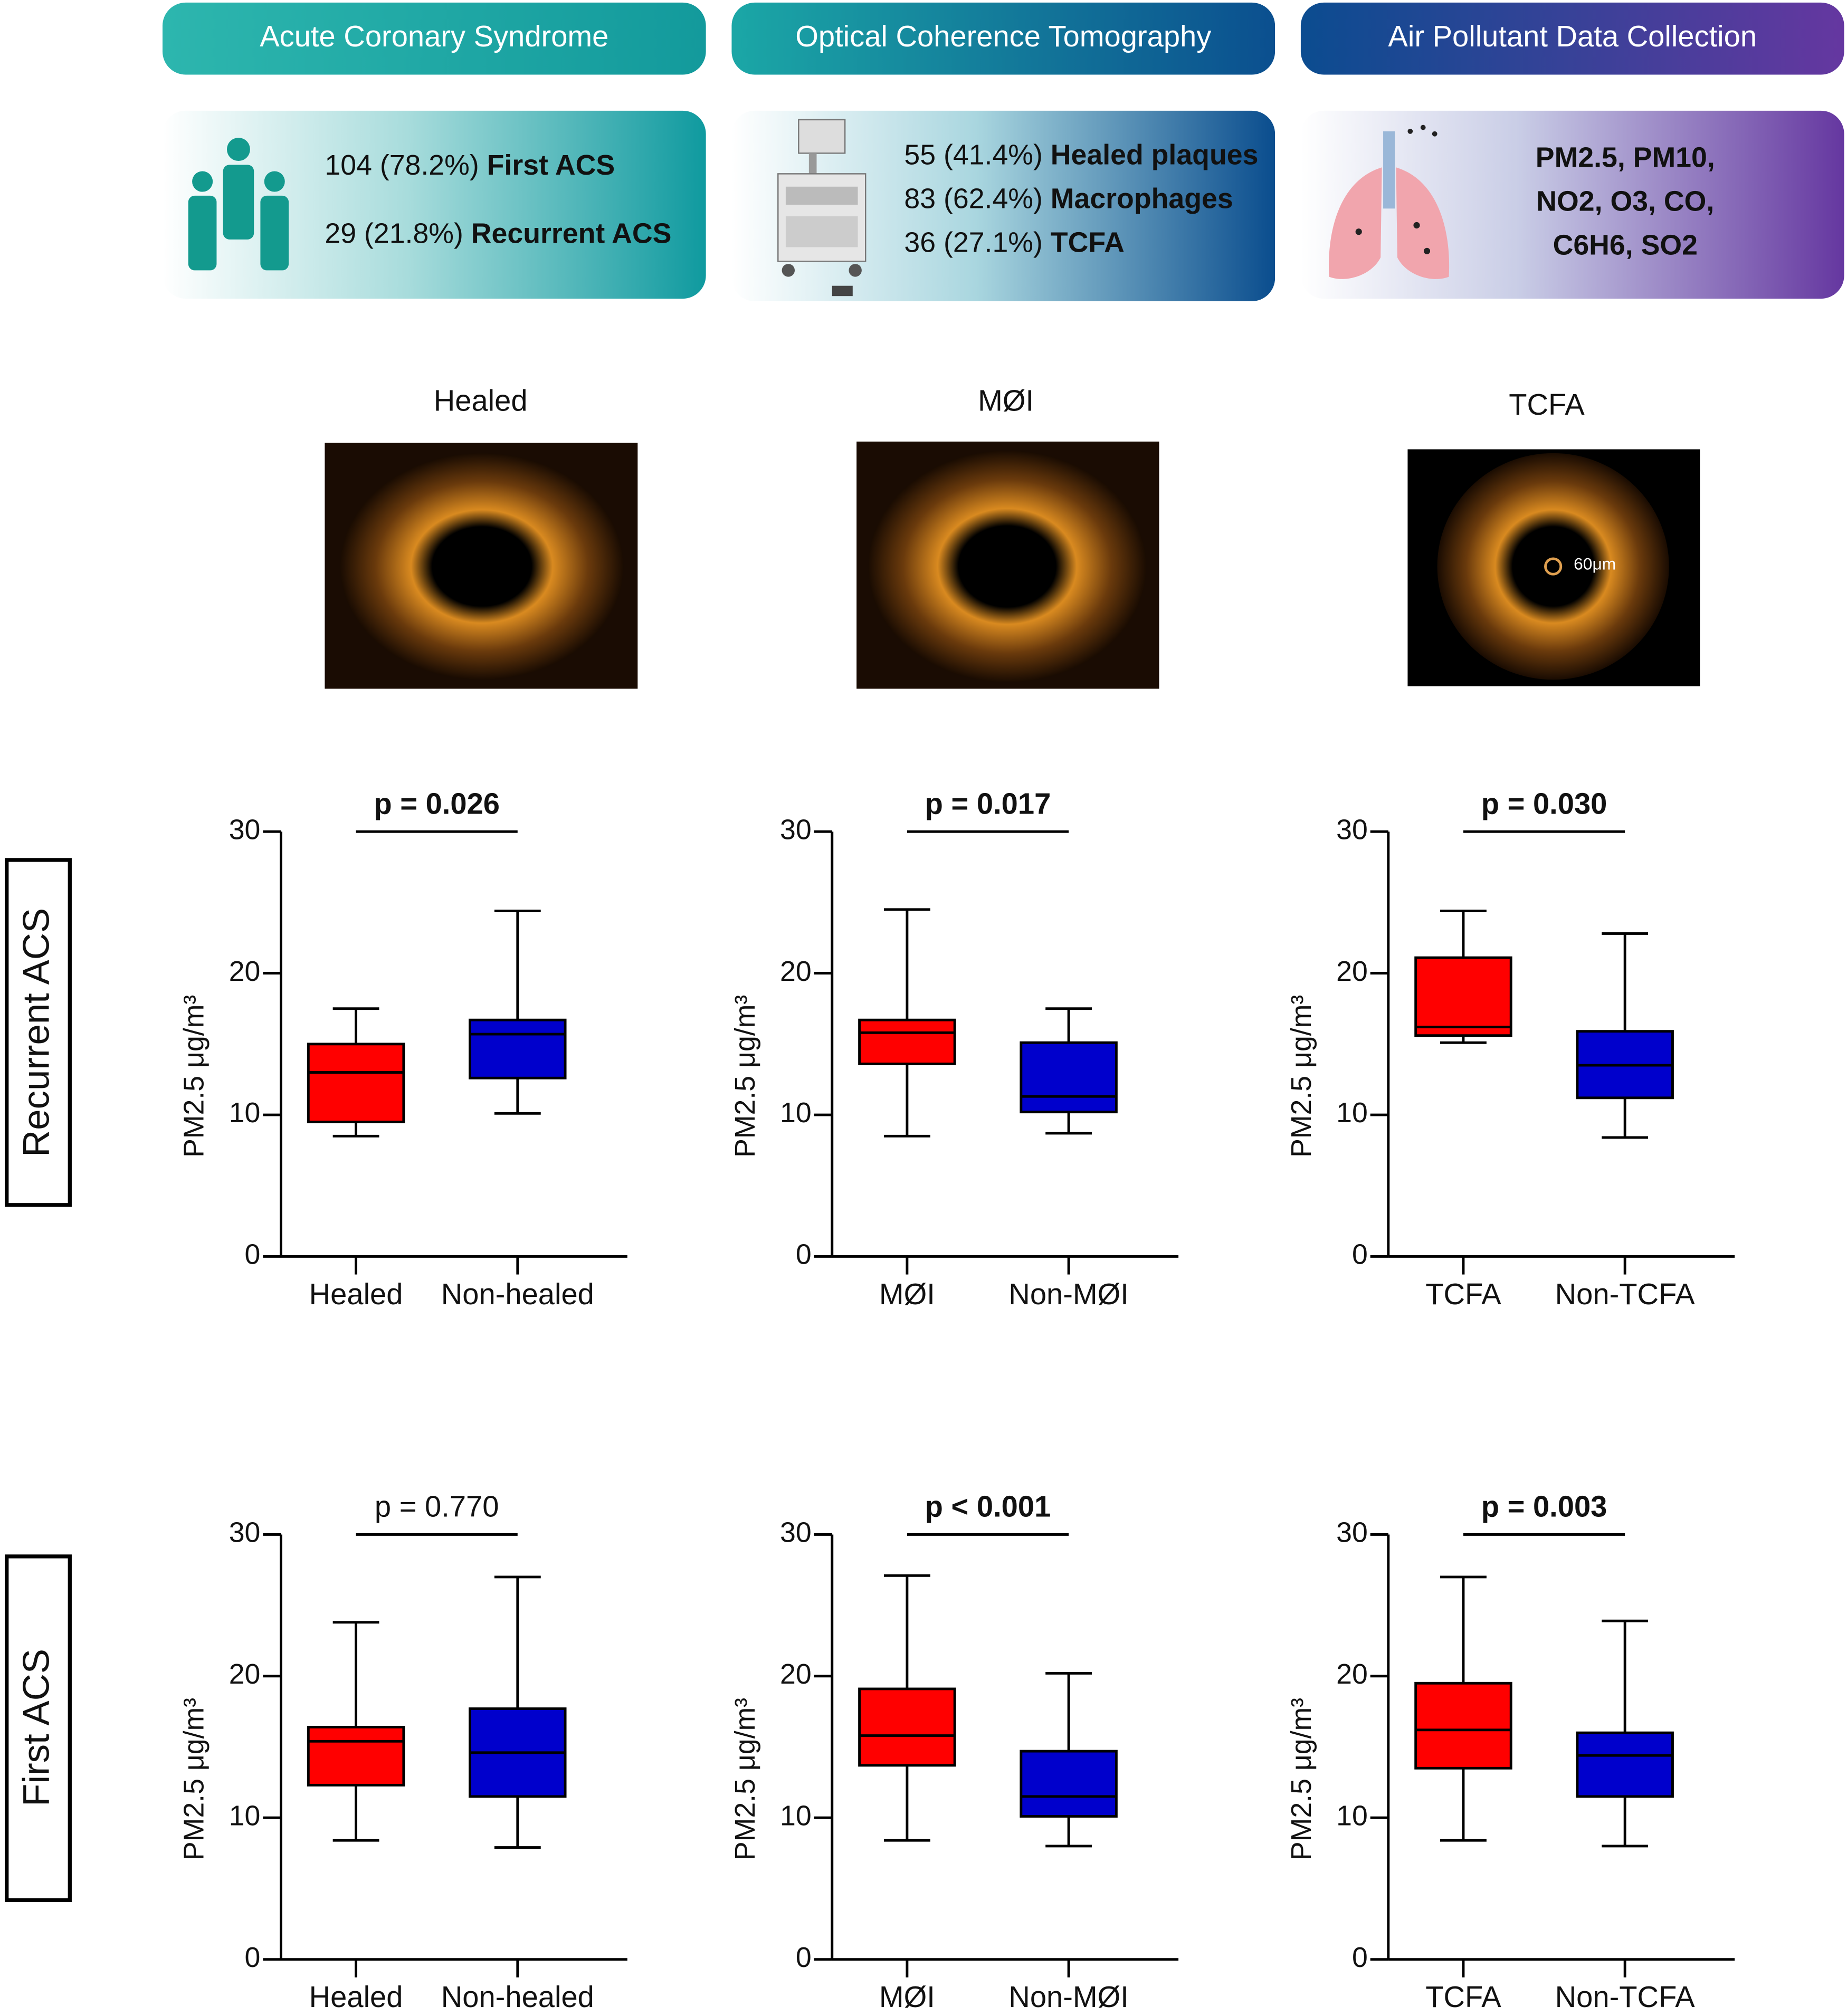  I want to click on panel-line: NO2, O3, CO,, so click(1625, 201).